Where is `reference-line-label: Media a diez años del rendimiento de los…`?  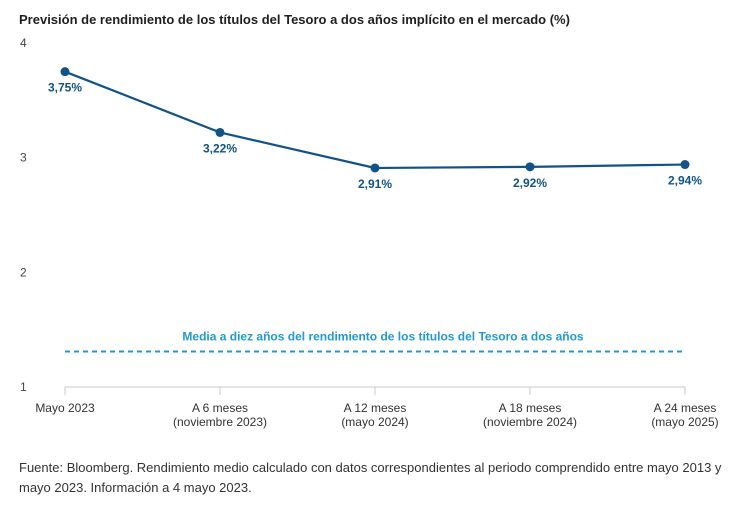 reference-line-label: Media a diez años del rendimiento de los… is located at coordinates (383, 336).